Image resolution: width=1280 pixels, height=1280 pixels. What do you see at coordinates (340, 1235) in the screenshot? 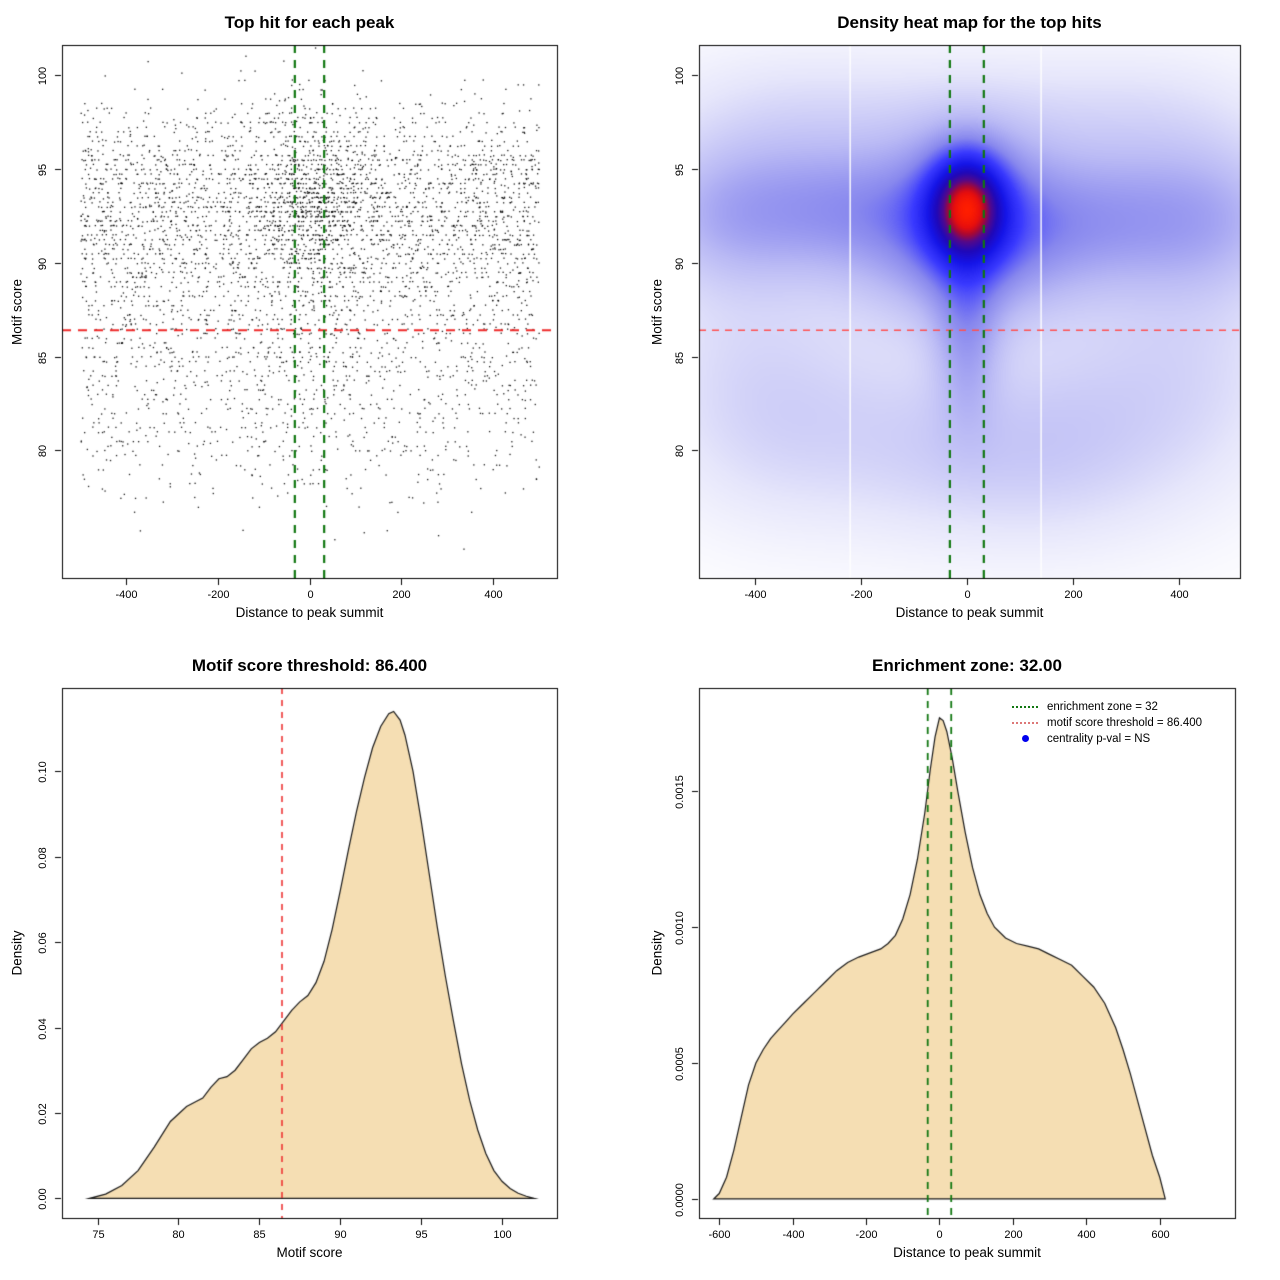
I see `x-tick-label: 90` at bounding box center [340, 1235].